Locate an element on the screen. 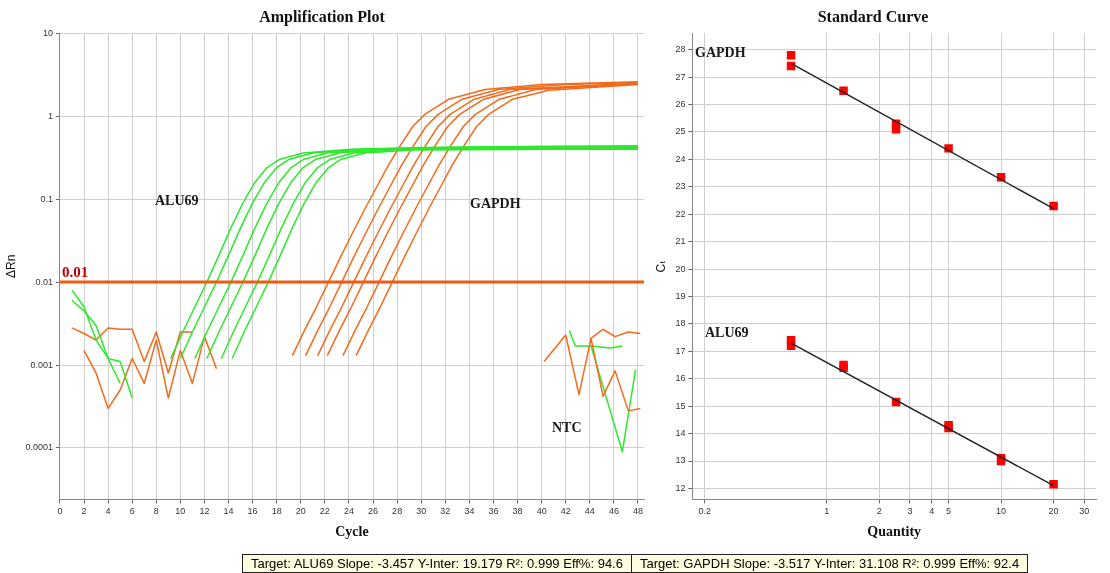  x-tick-label: 36 is located at coordinates (493, 511).